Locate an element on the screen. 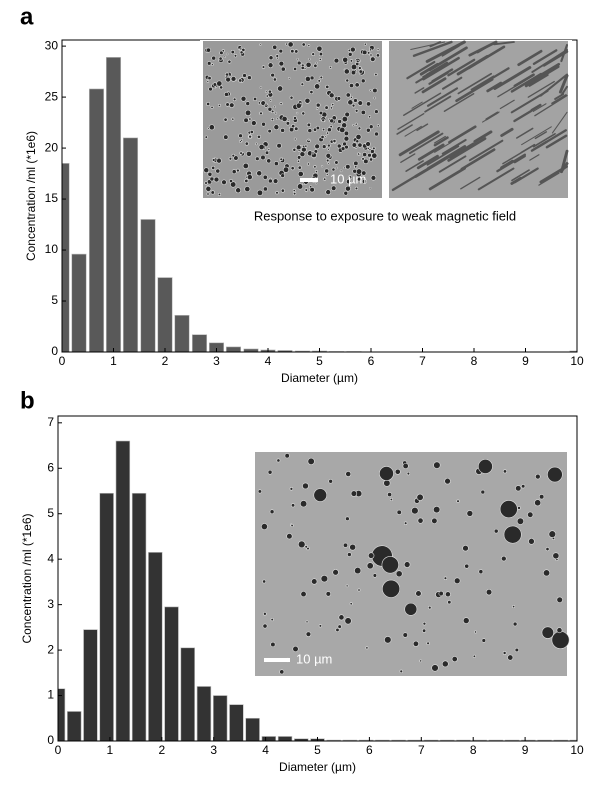  x-tick-label: 2 is located at coordinates (161, 750).